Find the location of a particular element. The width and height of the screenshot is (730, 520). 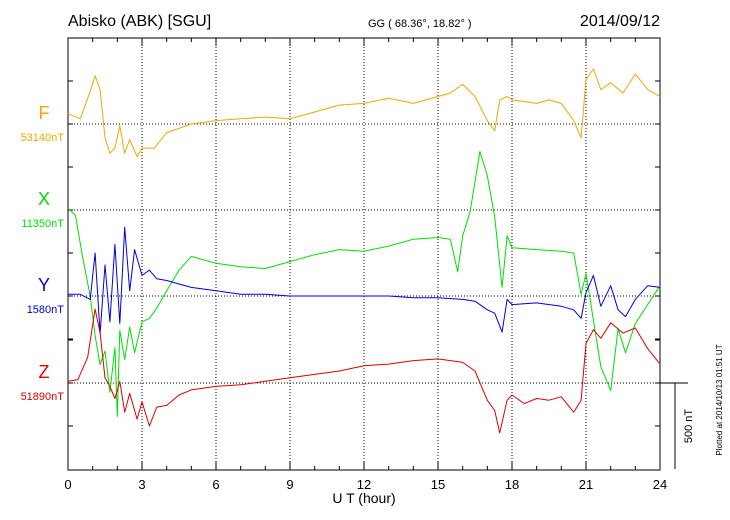

x-tick-label: 12 is located at coordinates (364, 484).